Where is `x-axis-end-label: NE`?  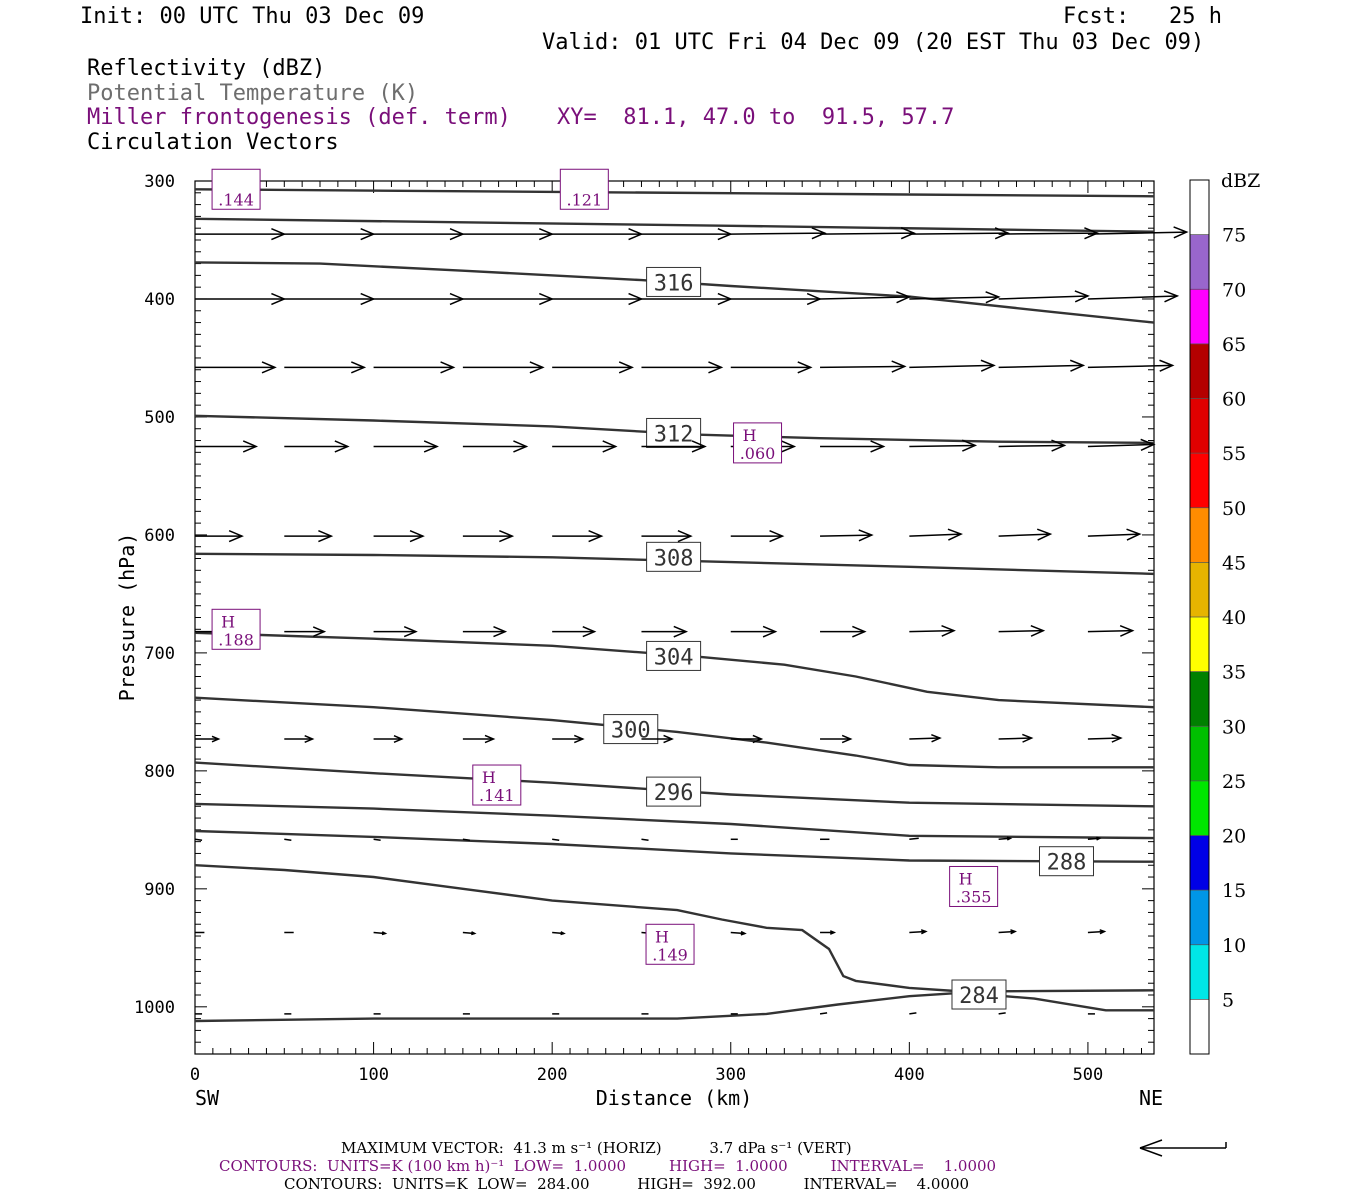
x-axis-end-label: NE is located at coordinates (1151, 1098).